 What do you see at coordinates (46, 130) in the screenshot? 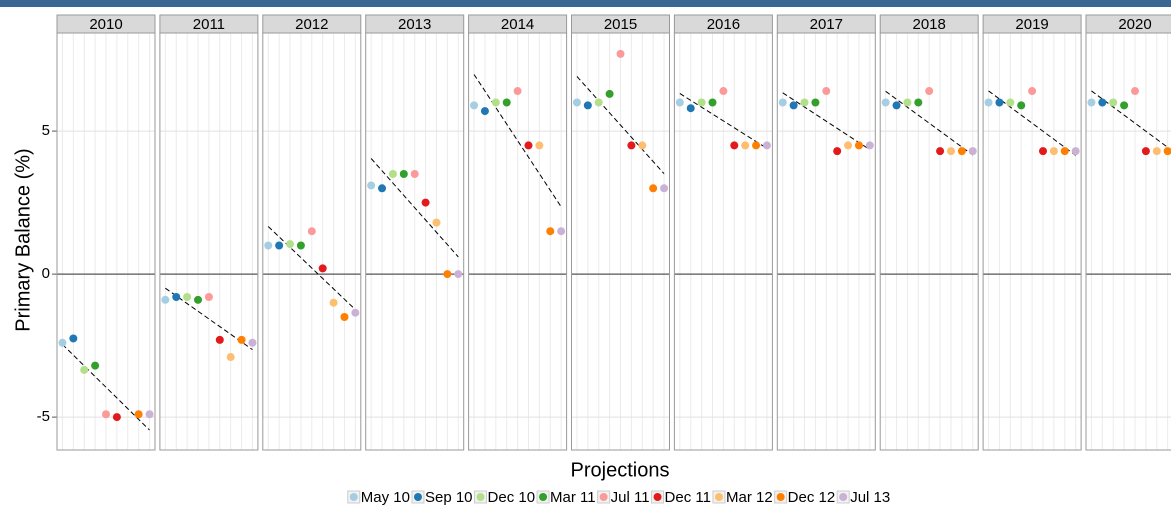
I see `y-tick-label: 5` at bounding box center [46, 130].